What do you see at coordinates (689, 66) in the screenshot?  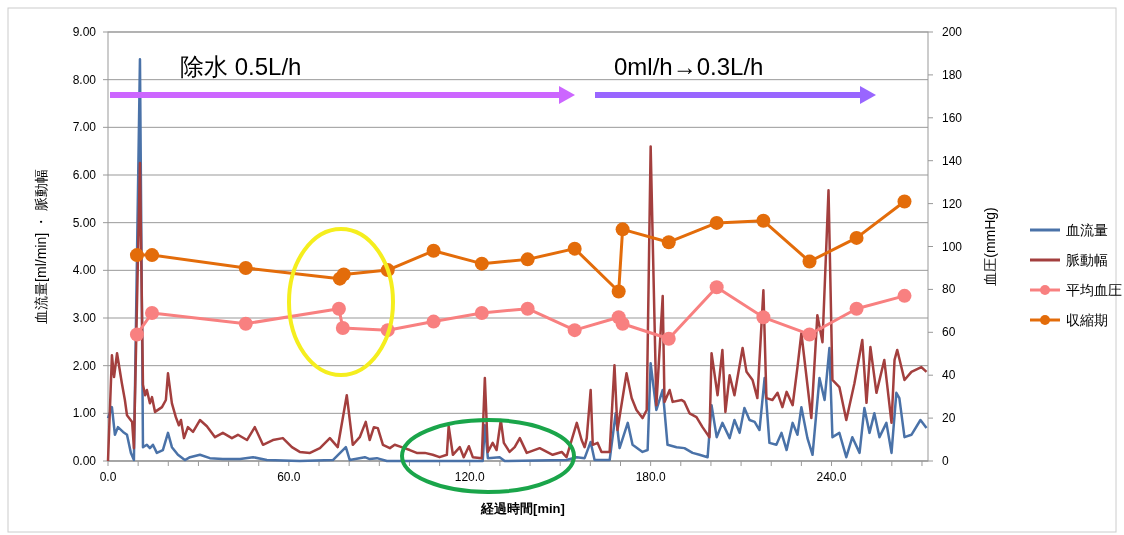 I see `annotation: 0ml/h→0.3L/h` at bounding box center [689, 66].